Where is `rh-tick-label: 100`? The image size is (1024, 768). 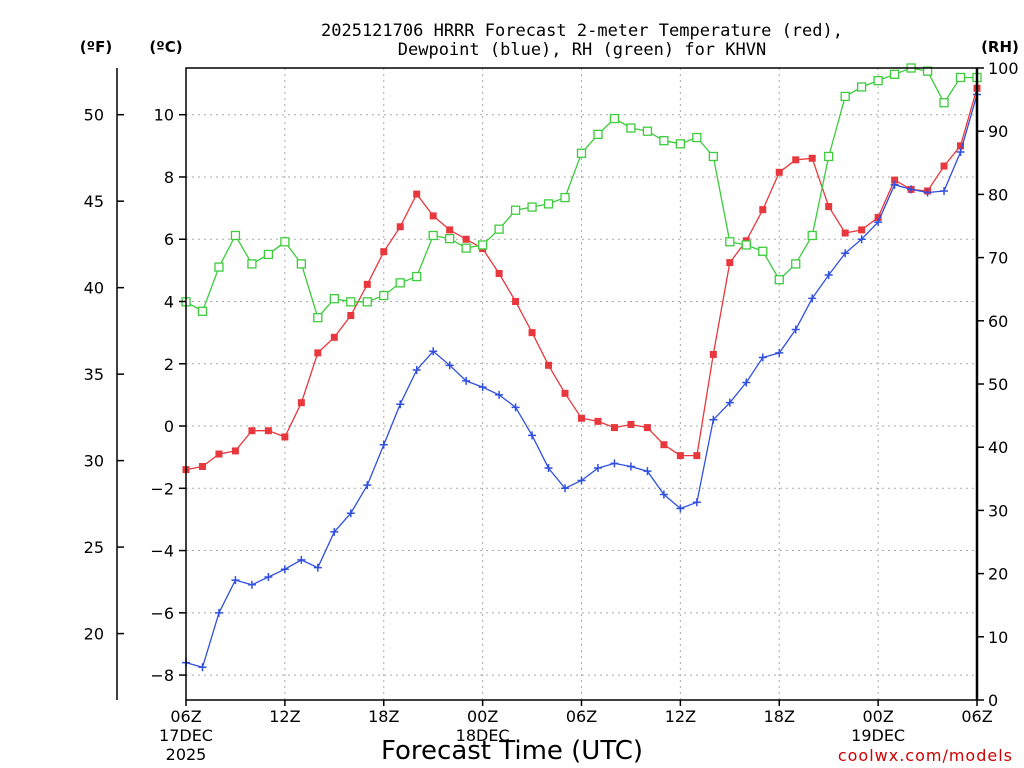 rh-tick-label: 100 is located at coordinates (1003, 68).